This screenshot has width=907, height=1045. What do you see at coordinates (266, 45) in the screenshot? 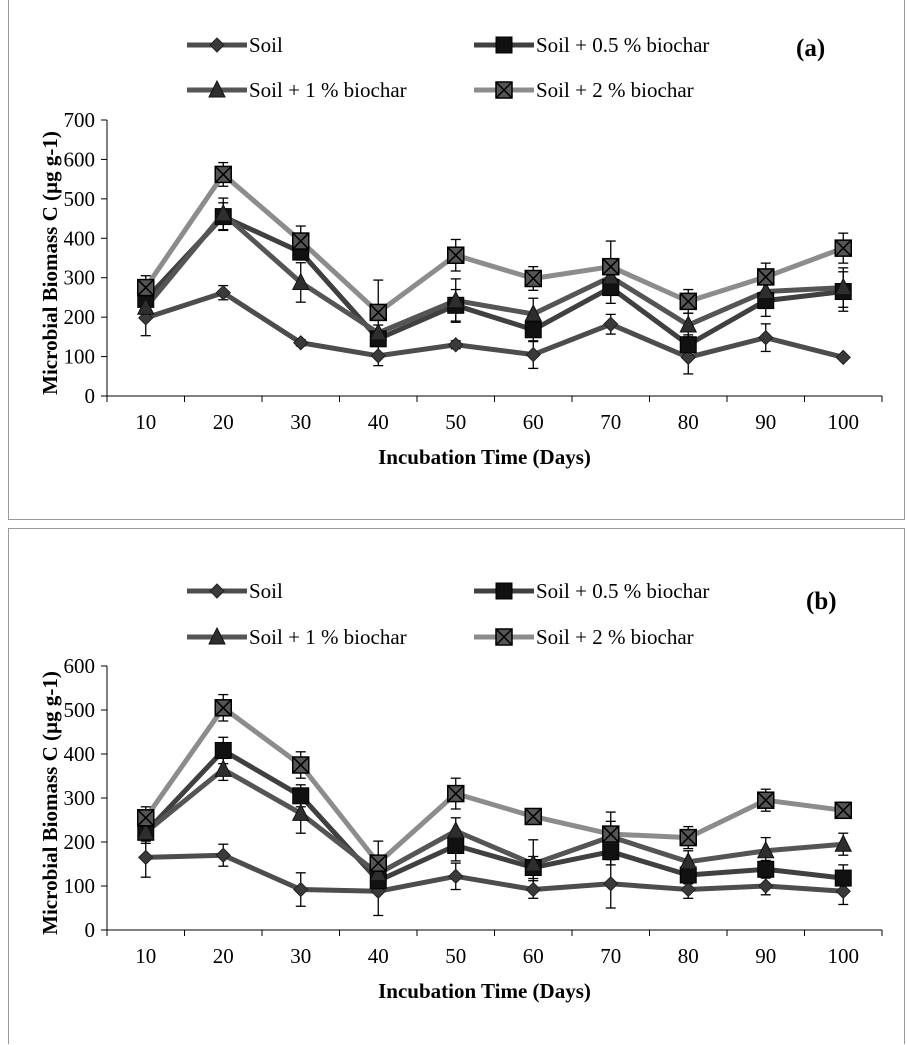
I see `legend-label: Soil` at bounding box center [266, 45].